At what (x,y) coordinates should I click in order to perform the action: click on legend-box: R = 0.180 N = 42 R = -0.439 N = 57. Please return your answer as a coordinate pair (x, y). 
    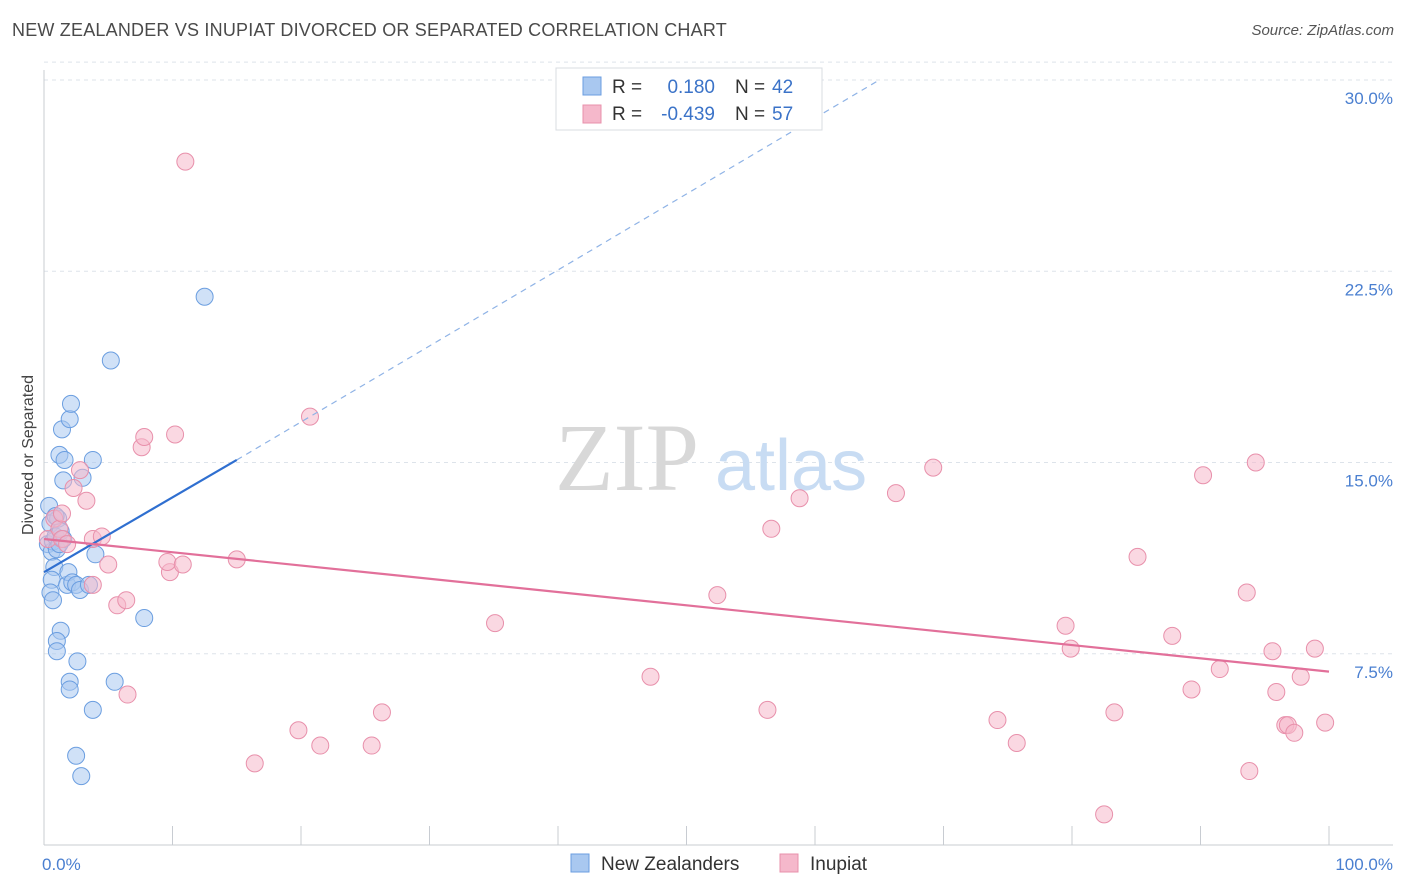
    Looking at the image, I should click on (689, 99).